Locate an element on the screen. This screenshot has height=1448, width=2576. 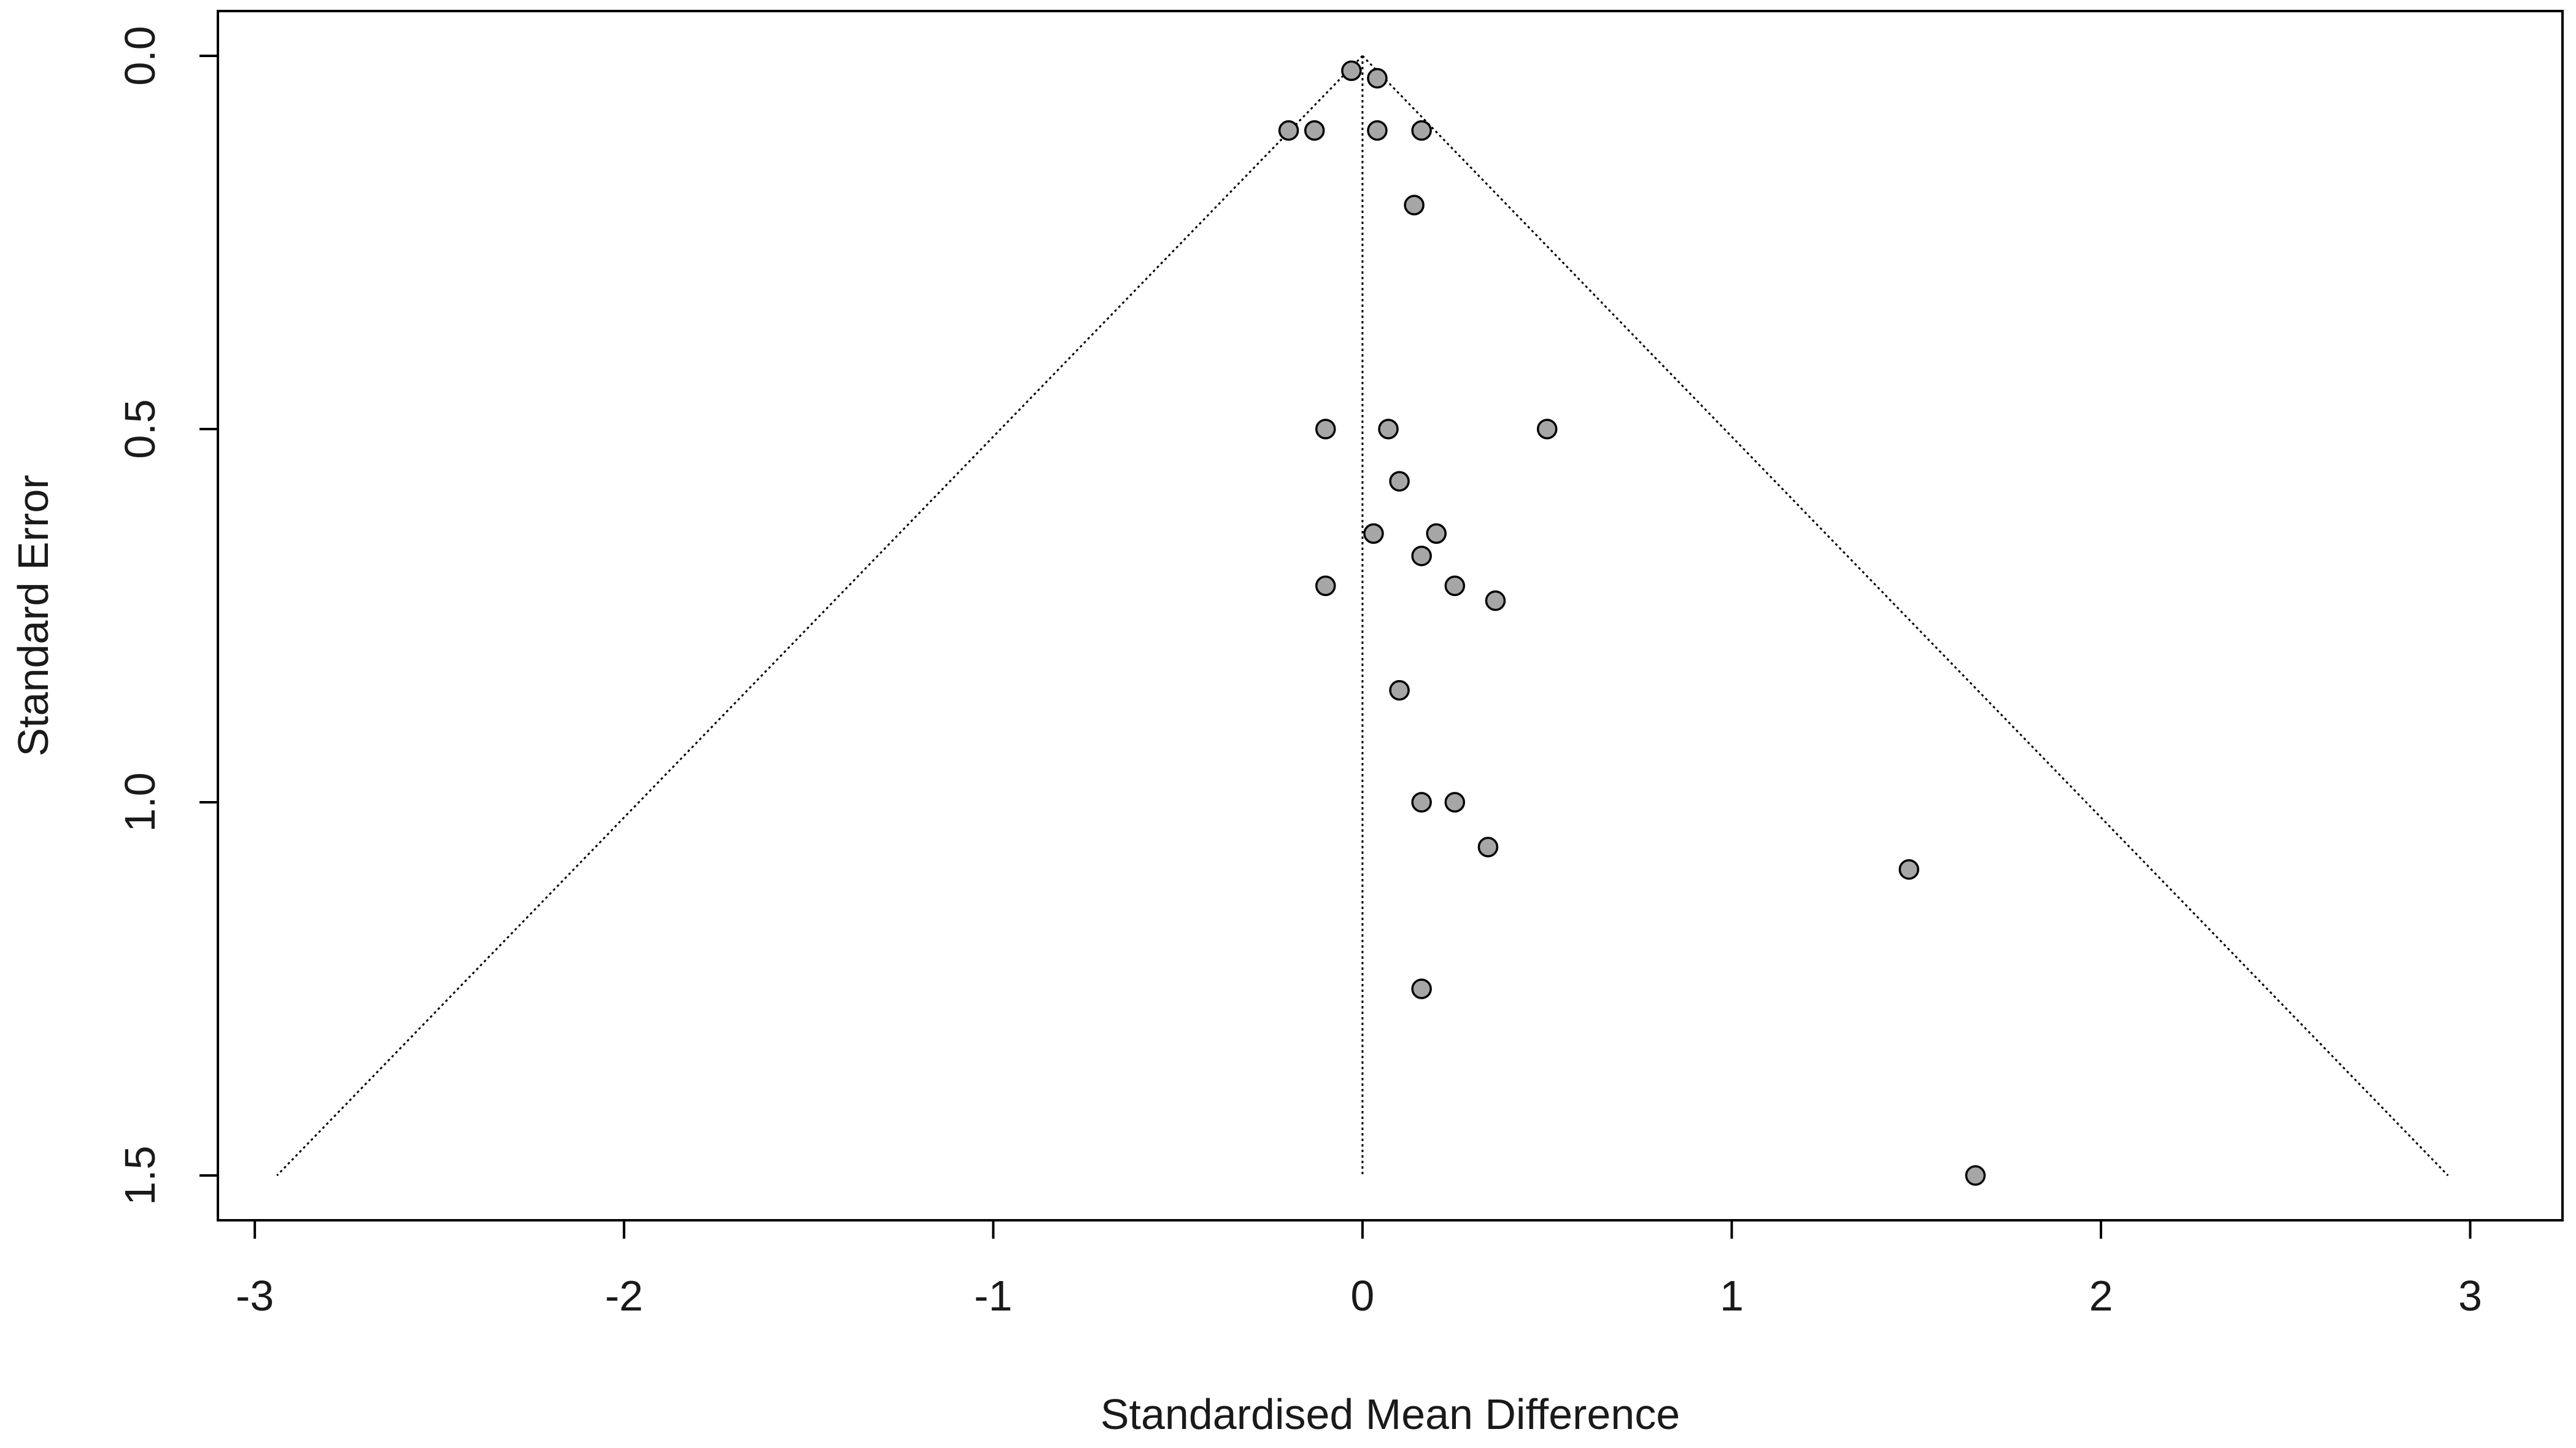
x-axis: -3 -2 -1 0 1 2 3 is located at coordinates (1359, 1269).